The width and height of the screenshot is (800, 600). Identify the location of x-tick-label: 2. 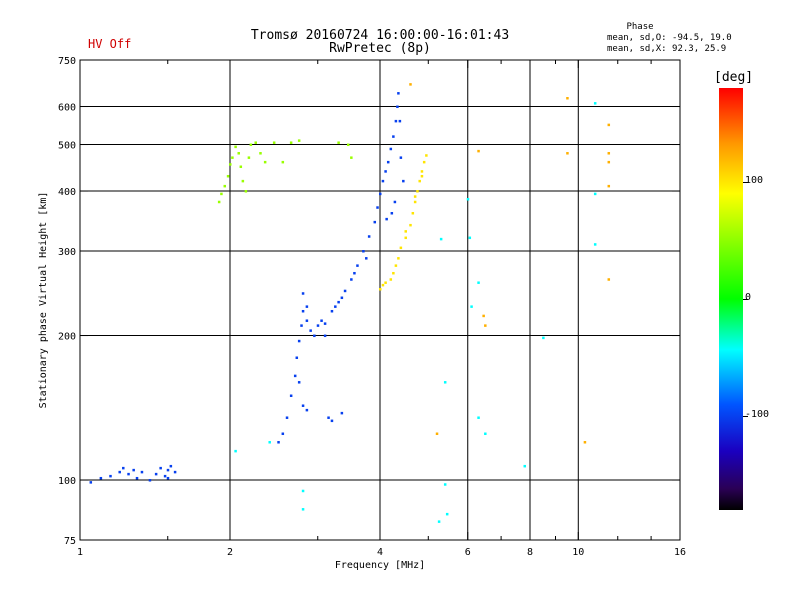
(230, 552).